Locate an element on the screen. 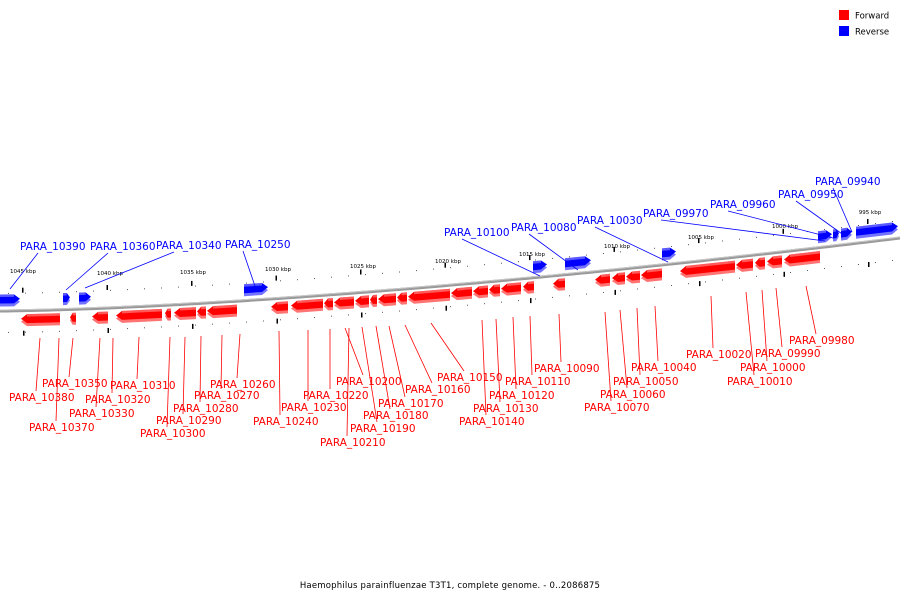 This screenshot has width=900, height=600. reverse-gene-label: PARA_09960 is located at coordinates (743, 205).